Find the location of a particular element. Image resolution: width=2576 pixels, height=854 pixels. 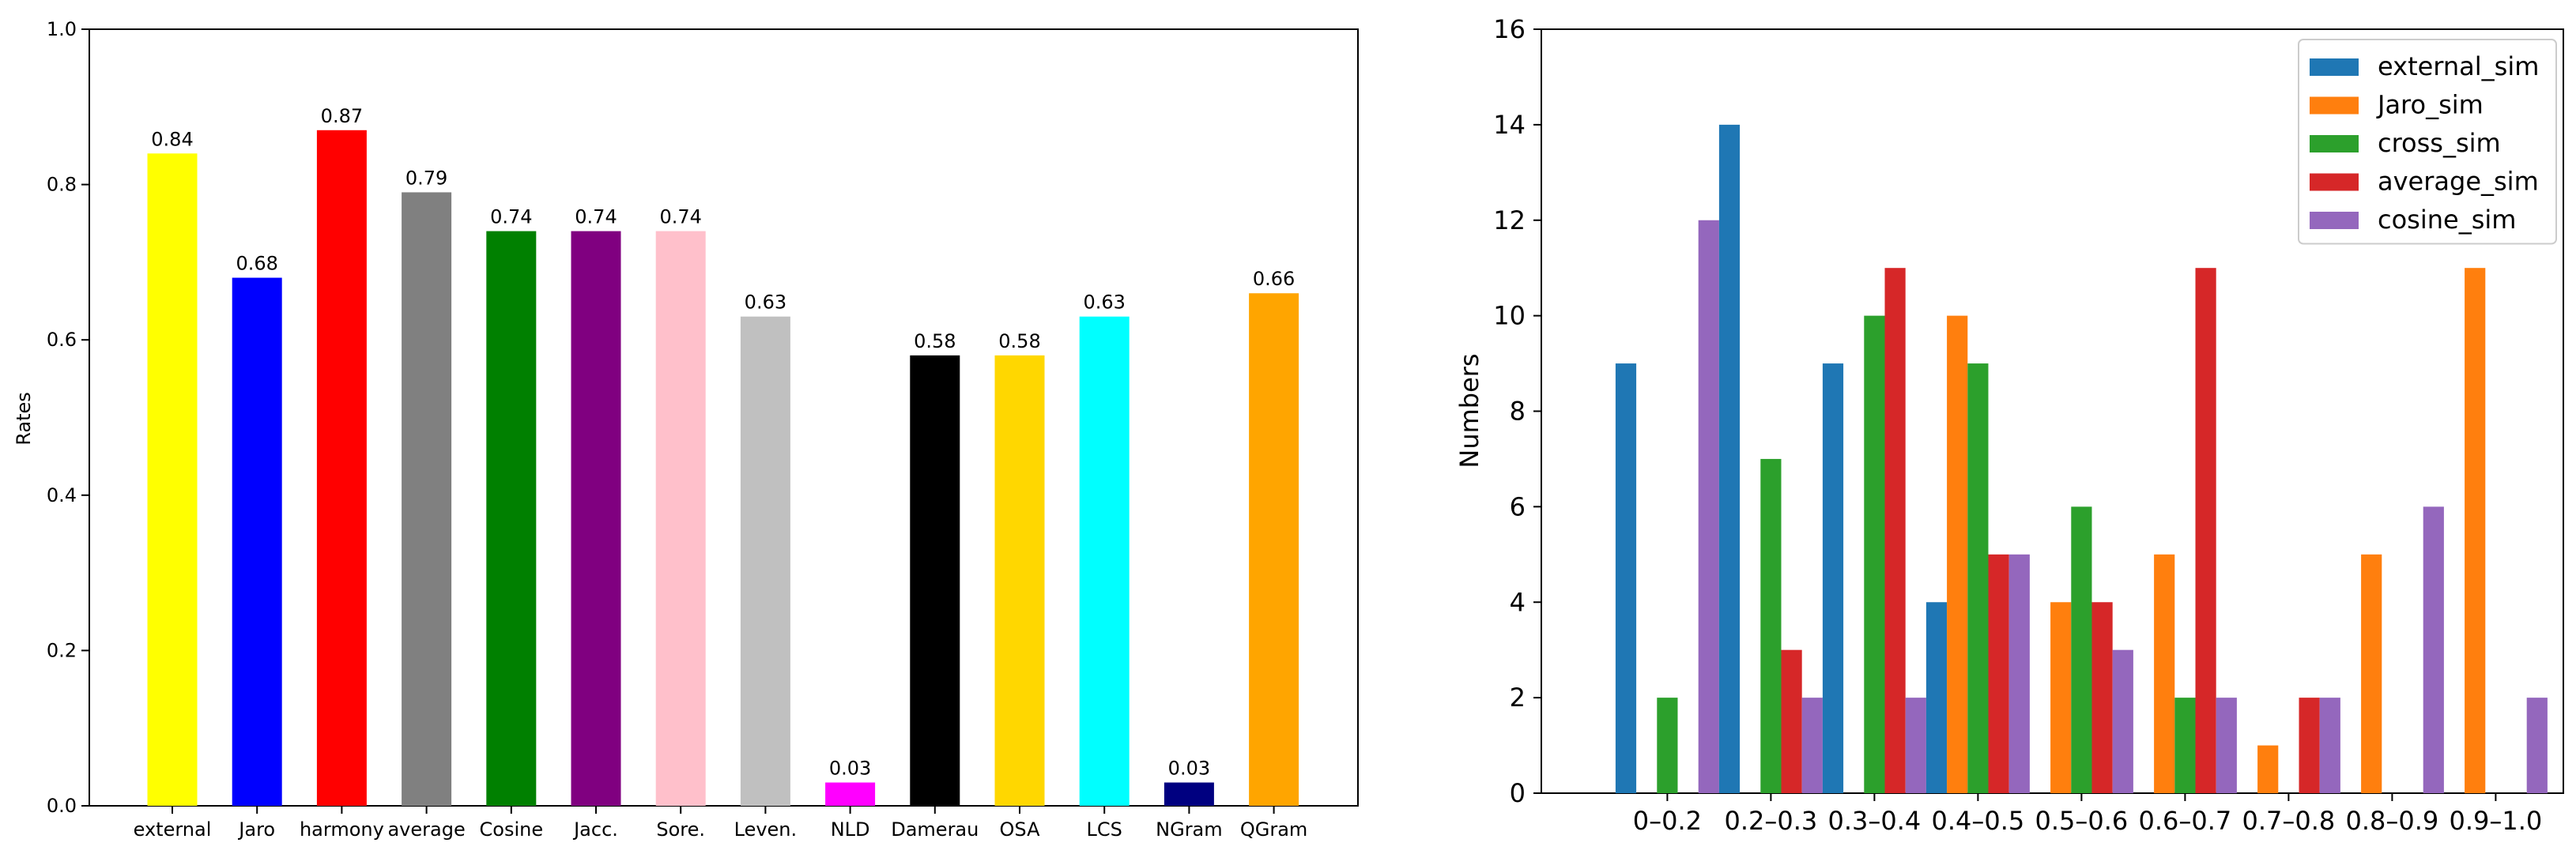

left-bar-value-label: 0.87 is located at coordinates (342, 116).